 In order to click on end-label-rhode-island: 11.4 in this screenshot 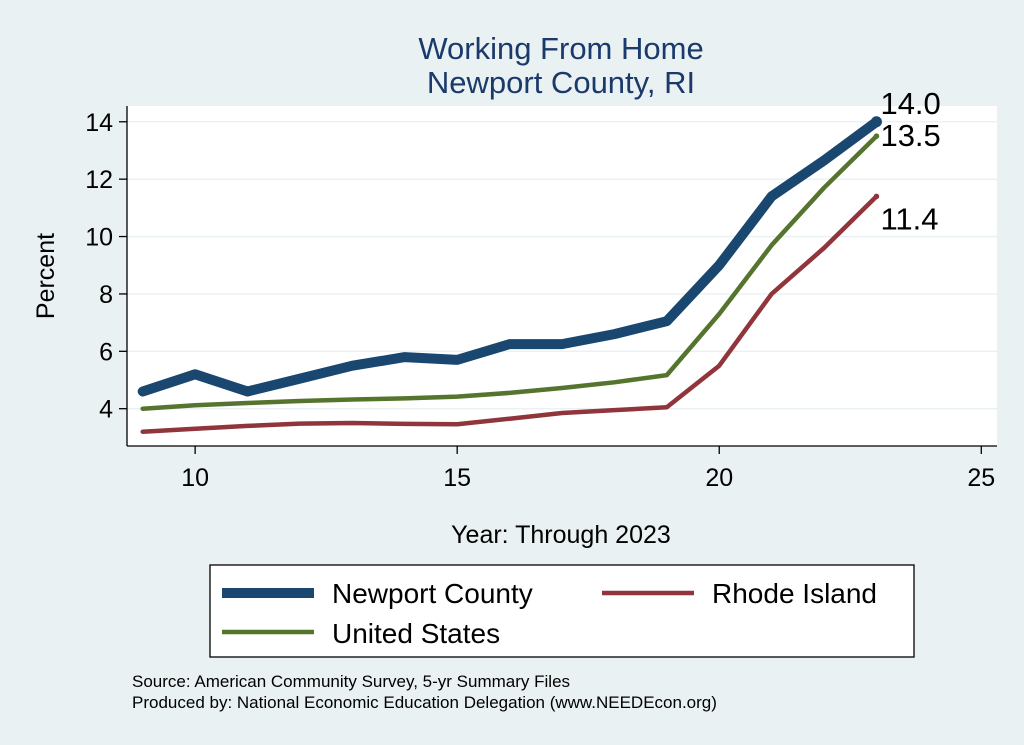, I will do `click(909, 218)`.